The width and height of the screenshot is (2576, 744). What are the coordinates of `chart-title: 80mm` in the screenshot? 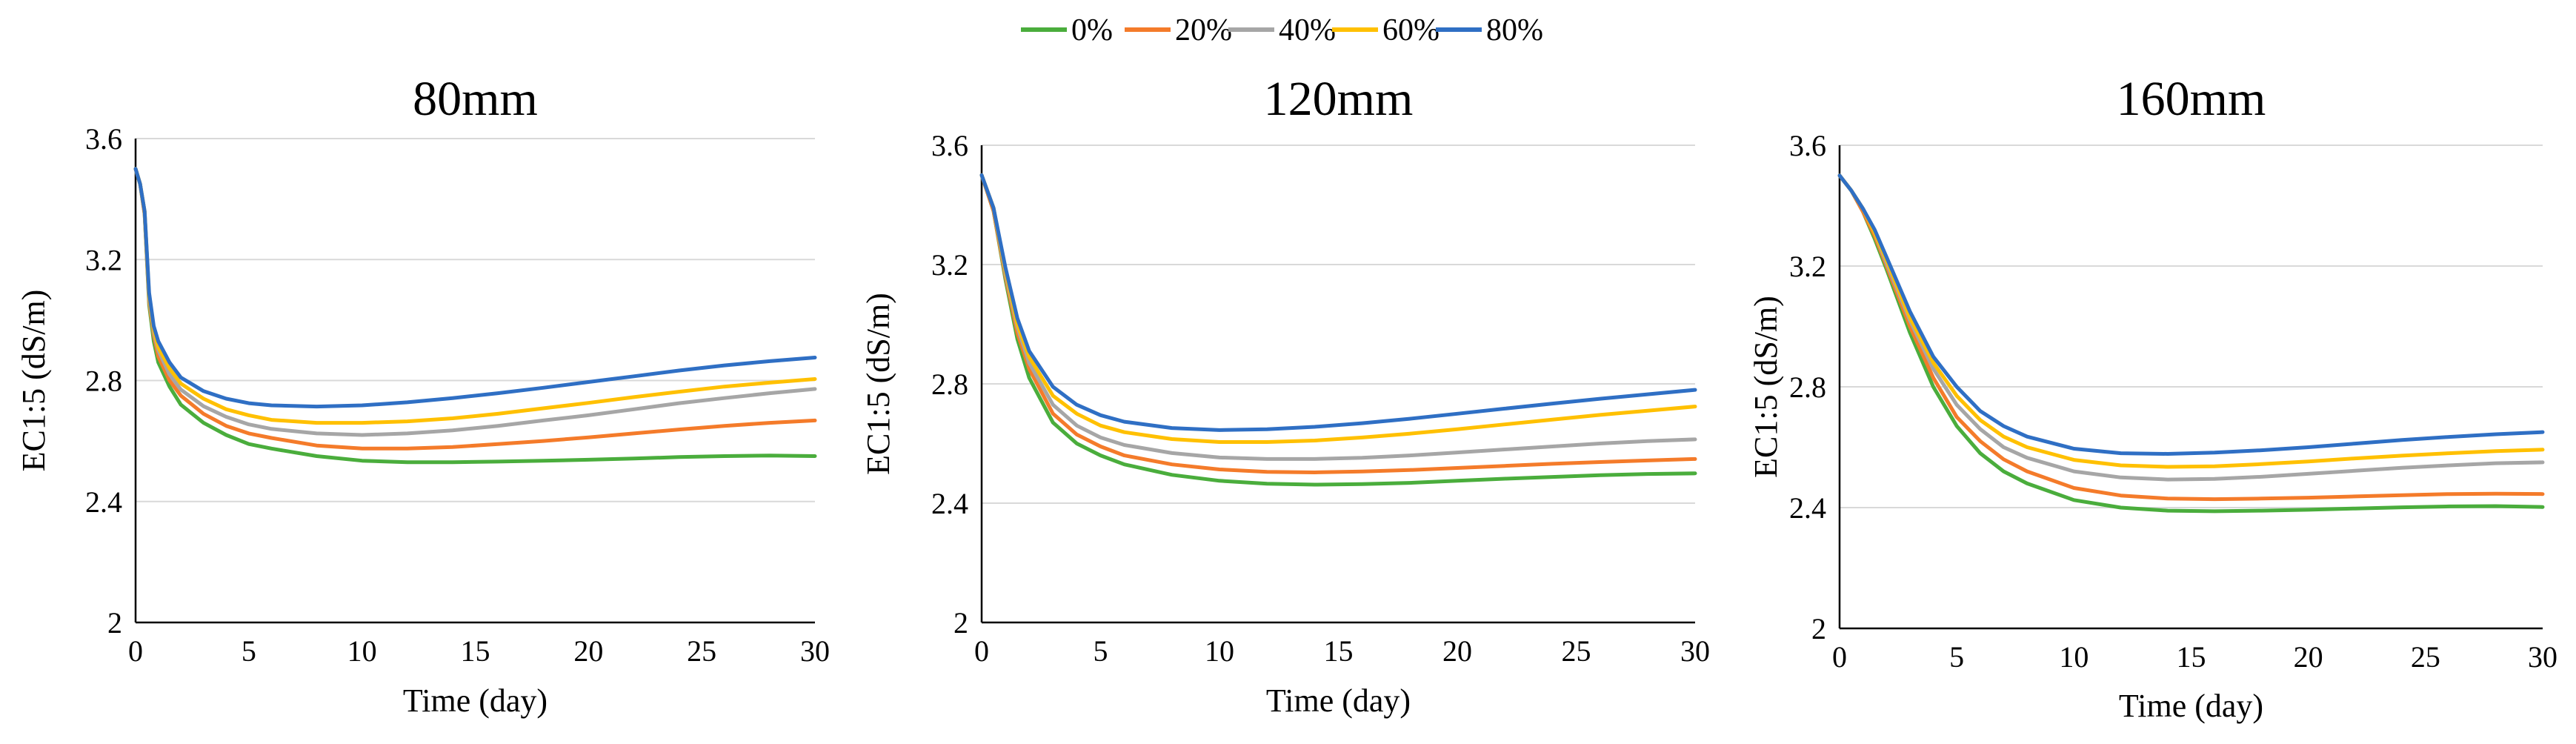 It's located at (475, 99).